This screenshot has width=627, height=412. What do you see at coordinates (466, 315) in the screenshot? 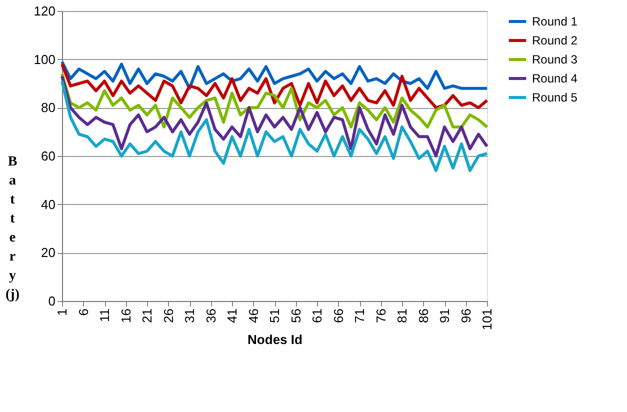
I see `x-tick-label: 96` at bounding box center [466, 315].